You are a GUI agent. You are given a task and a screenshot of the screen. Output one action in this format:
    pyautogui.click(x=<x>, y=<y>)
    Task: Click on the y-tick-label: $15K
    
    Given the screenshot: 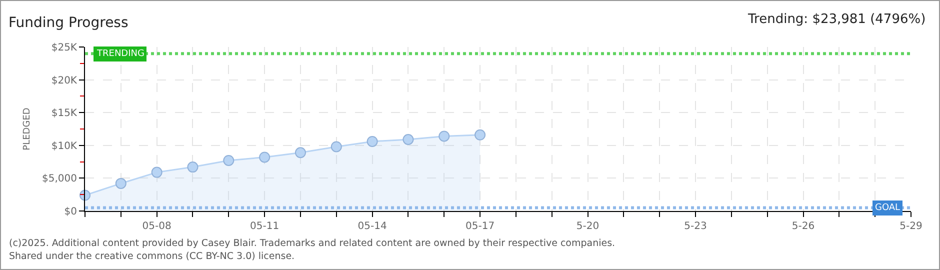 What is the action you would take?
    pyautogui.click(x=64, y=114)
    